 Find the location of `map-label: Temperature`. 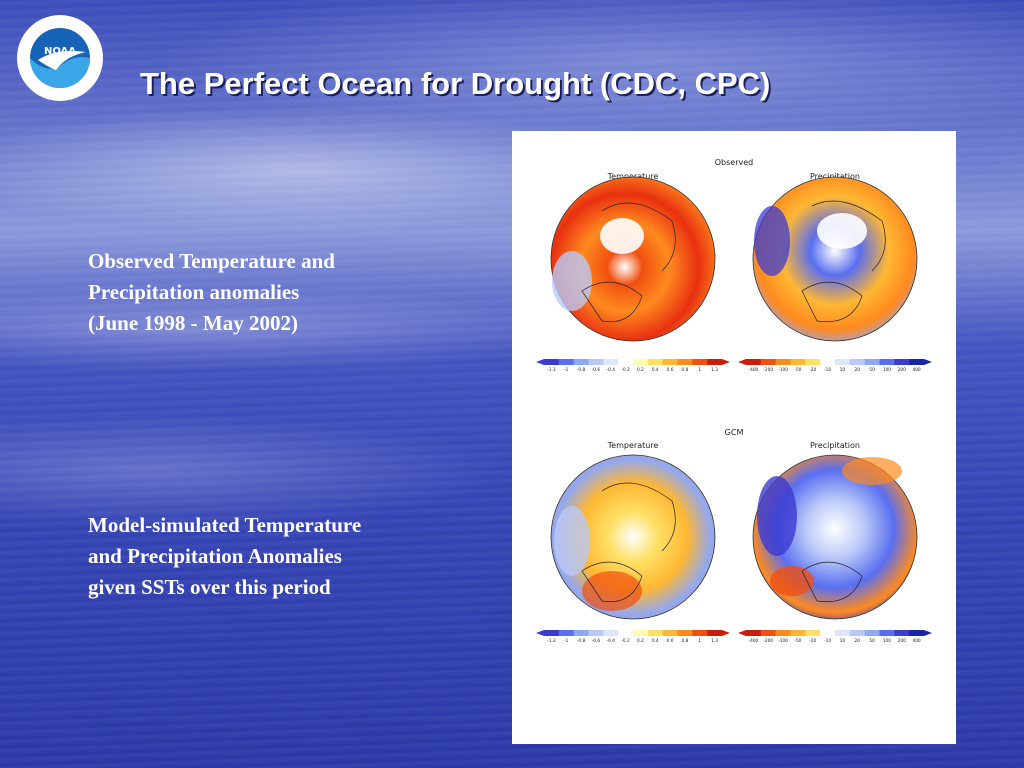

map-label: Temperature is located at coordinates (633, 176).